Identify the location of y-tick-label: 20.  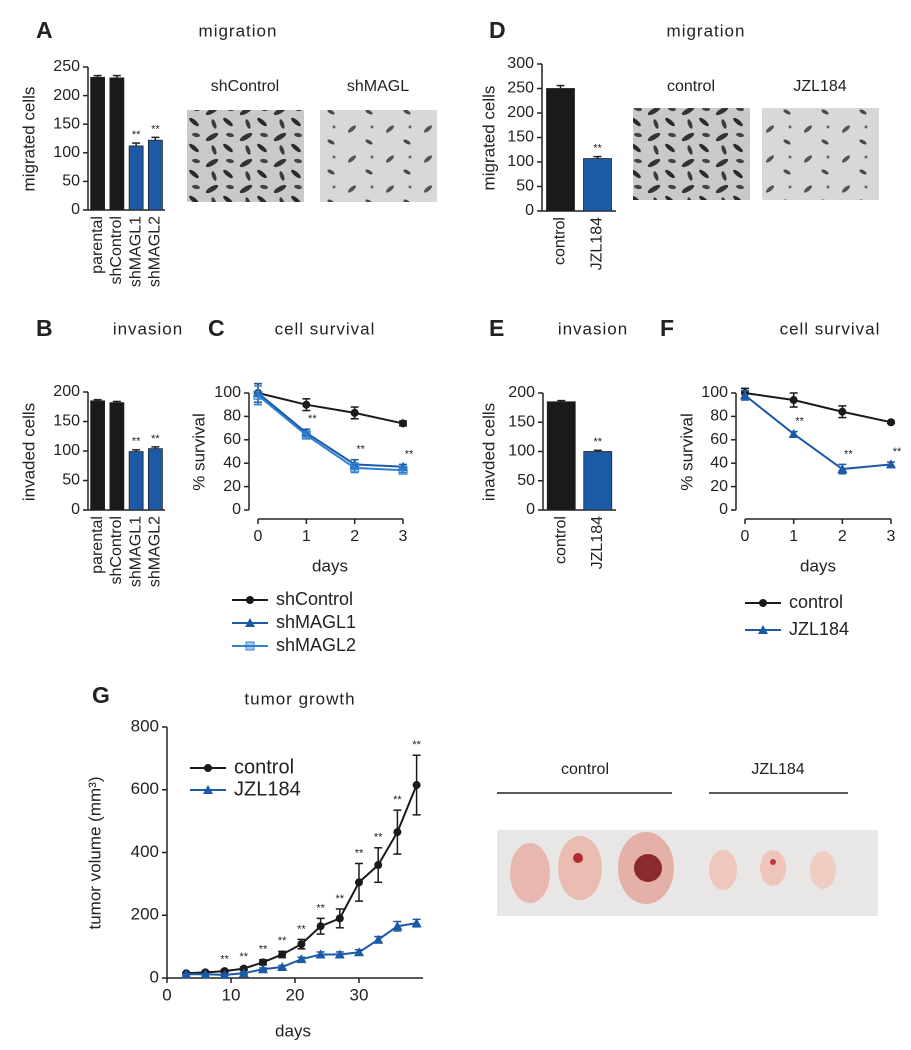
(232, 486).